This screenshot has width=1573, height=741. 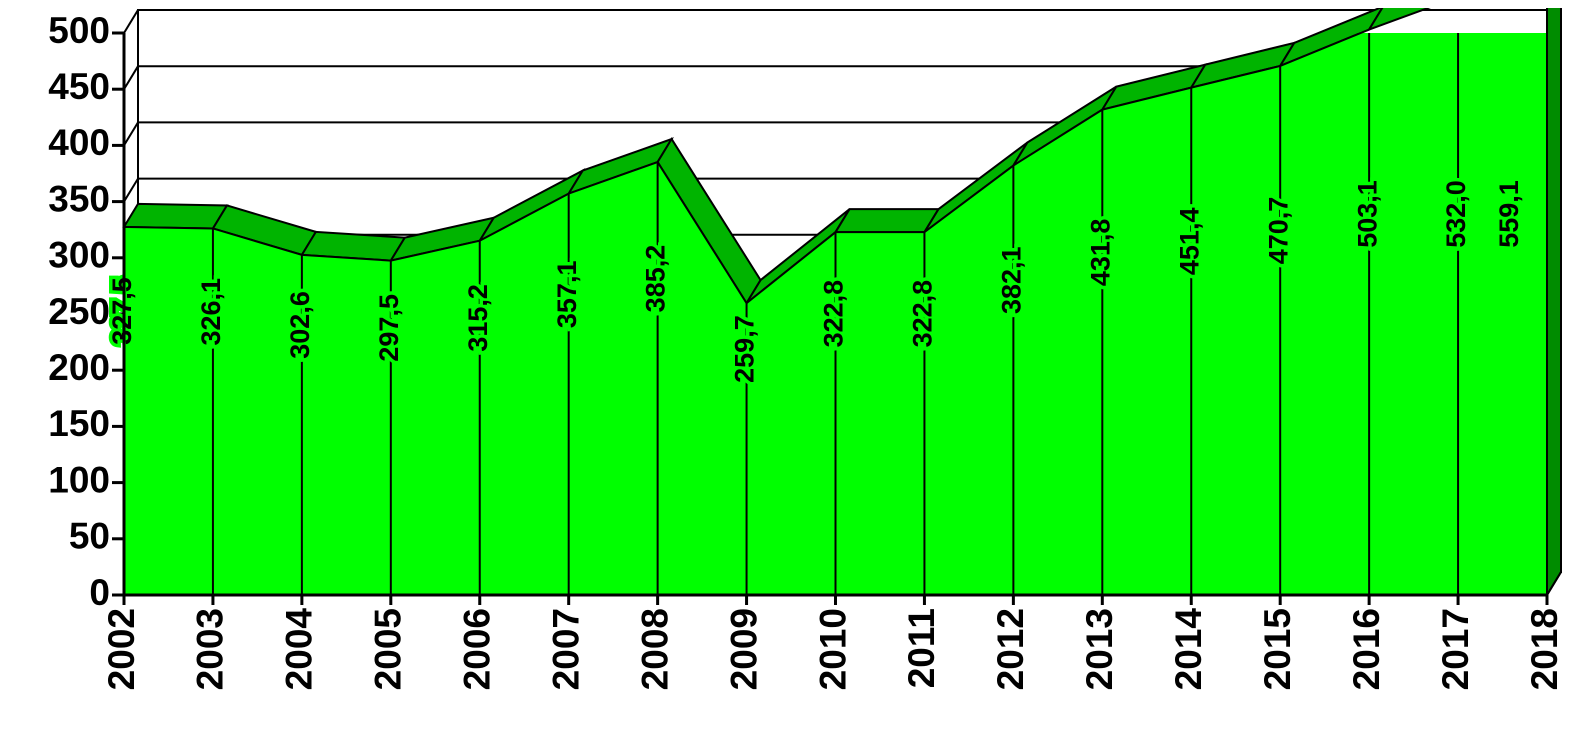 What do you see at coordinates (79, 423) in the screenshot?
I see `y-tick-label: 150` at bounding box center [79, 423].